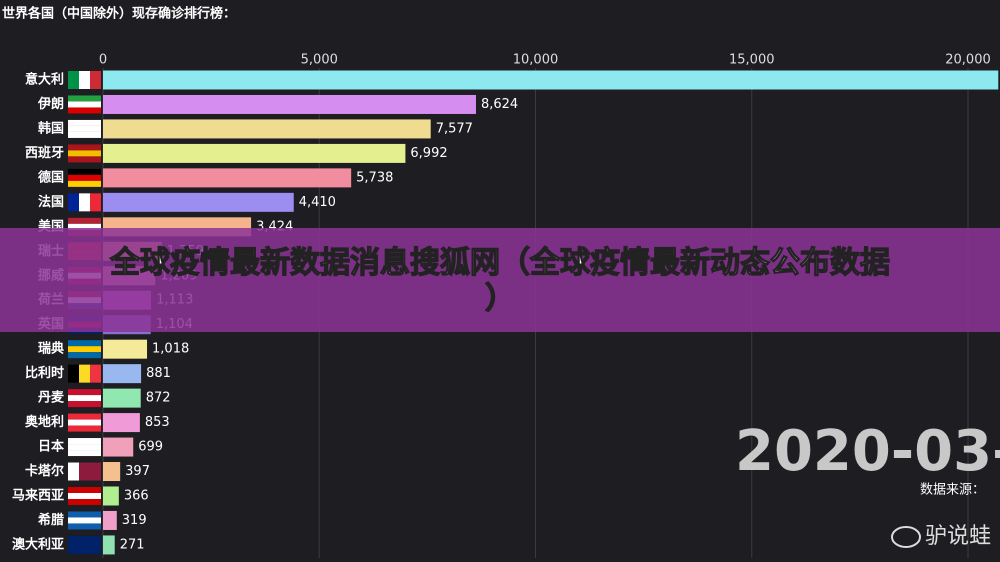 The image size is (1000, 562). What do you see at coordinates (44, 471) in the screenshot?
I see `y-tick-label: 卡塔尔` at bounding box center [44, 471].